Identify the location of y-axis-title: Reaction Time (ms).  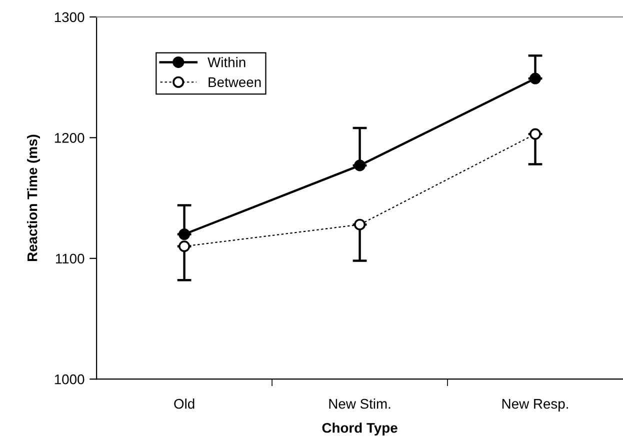
(33, 198).